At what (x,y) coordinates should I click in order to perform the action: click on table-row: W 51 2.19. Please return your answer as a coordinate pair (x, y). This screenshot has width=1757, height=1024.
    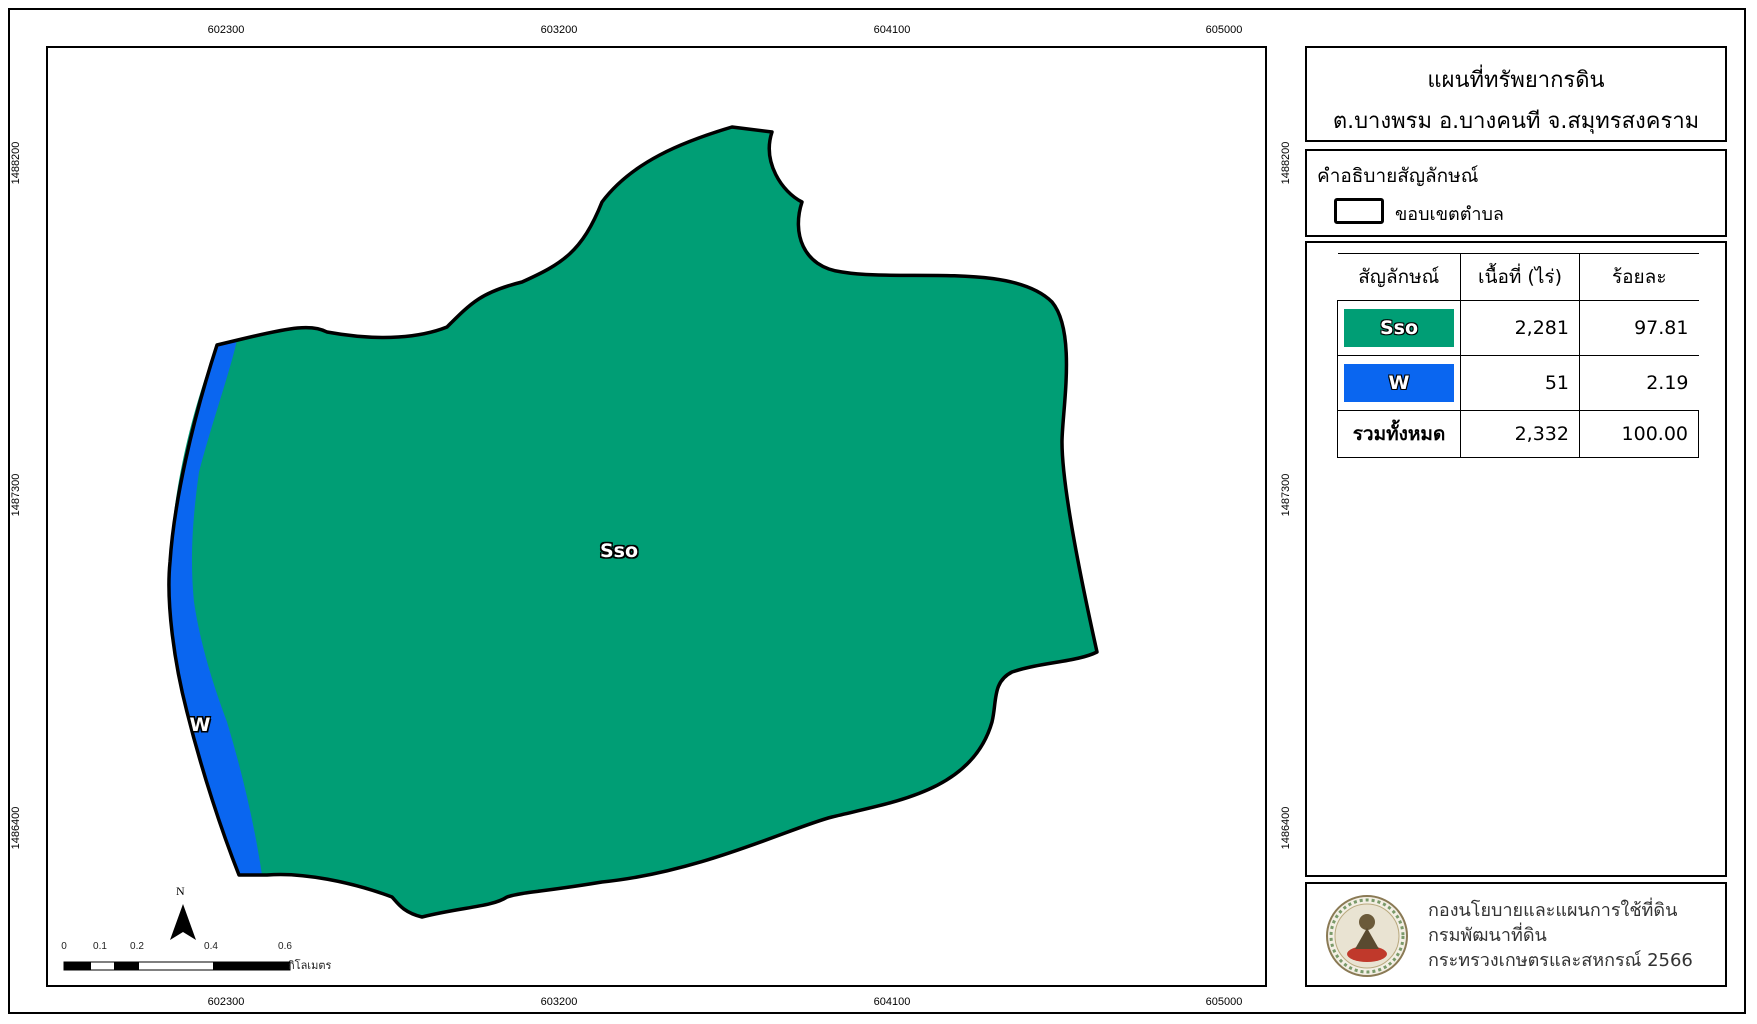
    Looking at the image, I should click on (1518, 383).